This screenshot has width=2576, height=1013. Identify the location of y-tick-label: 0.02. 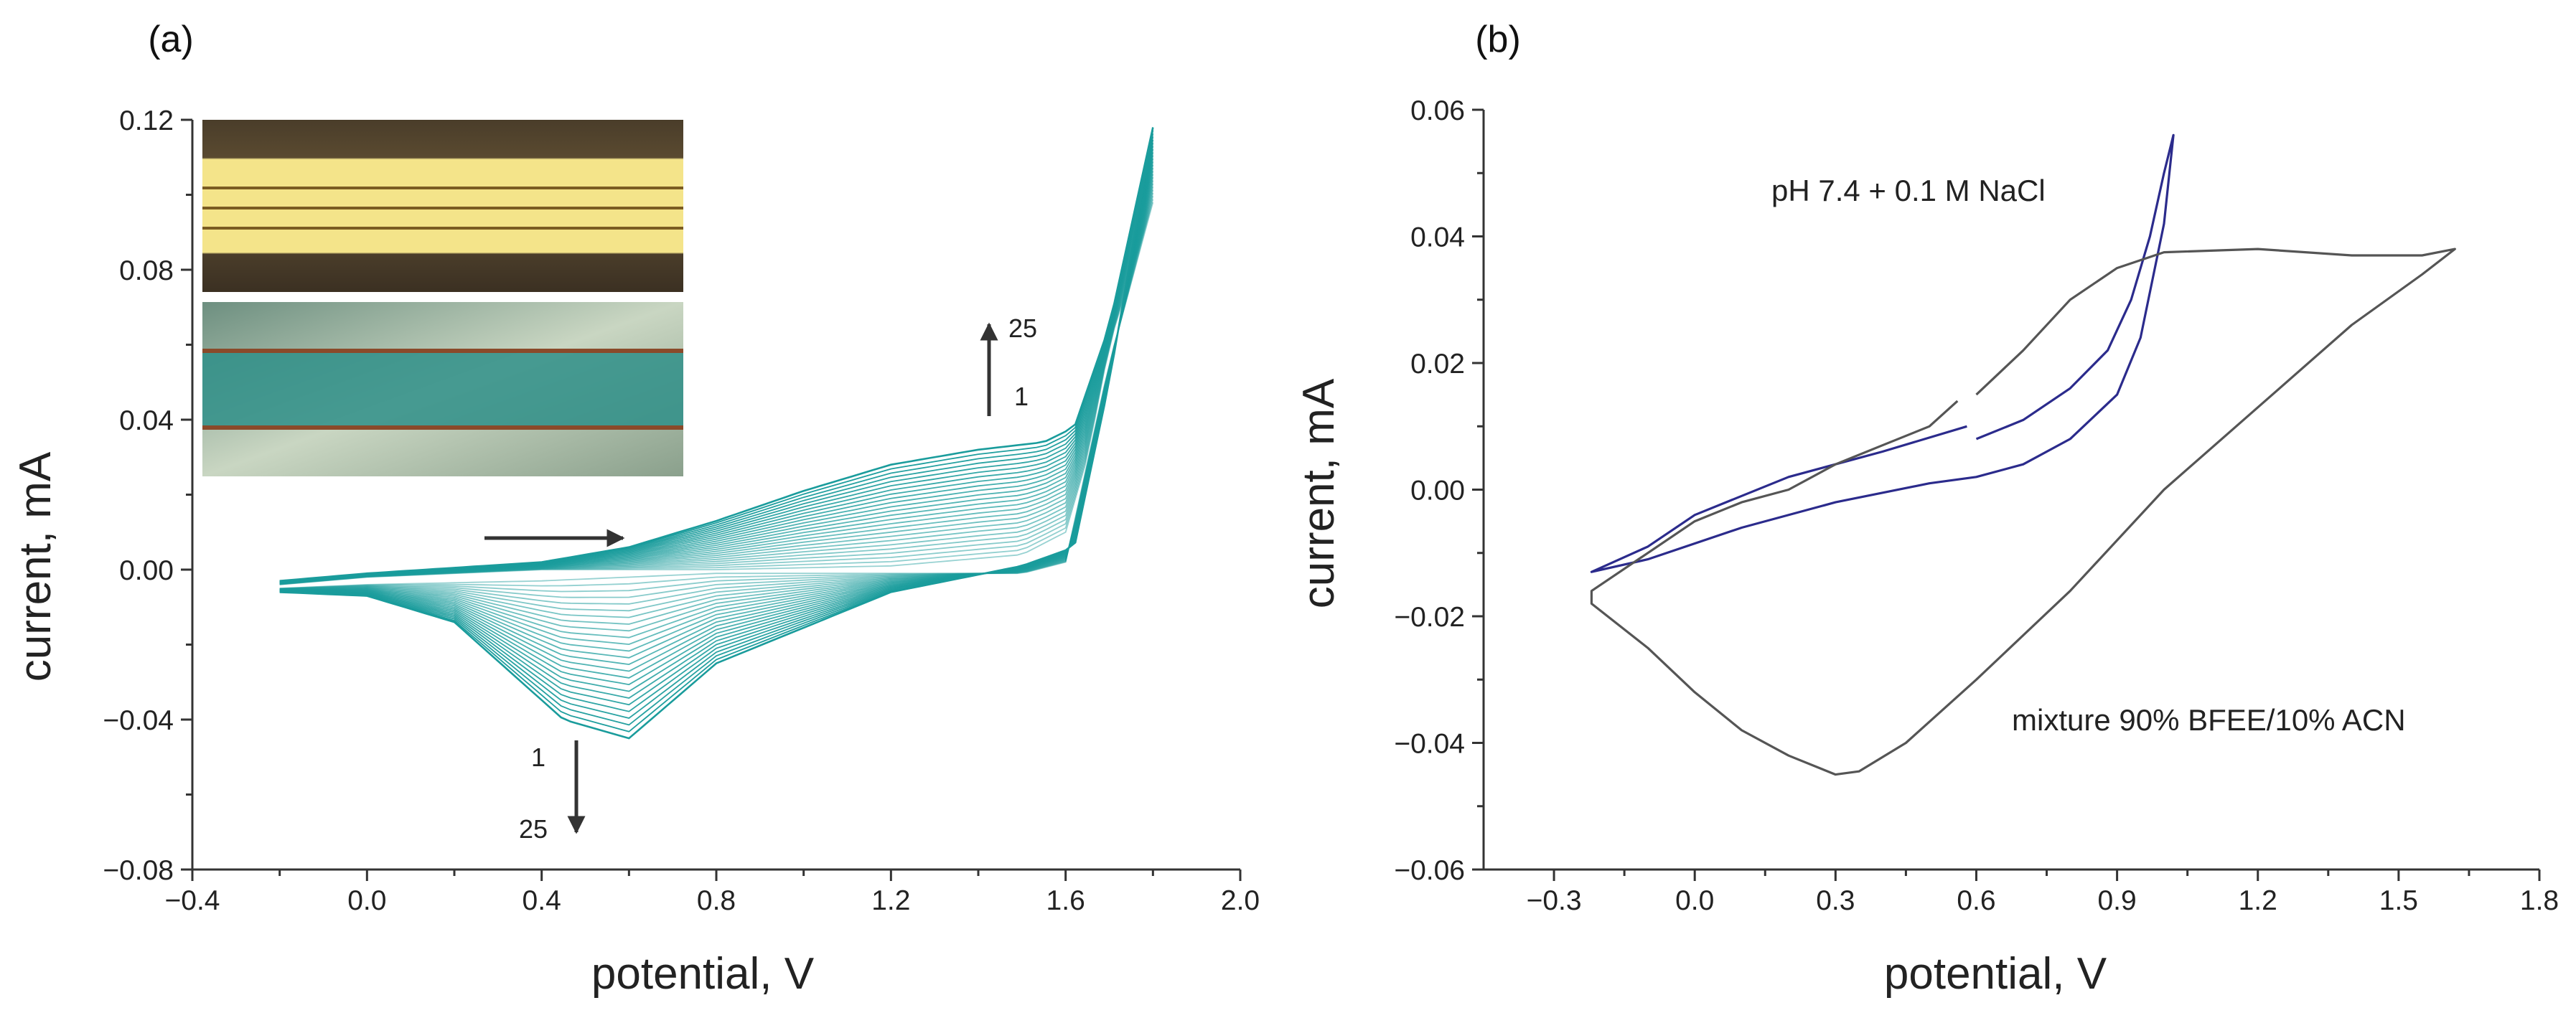
(1438, 365).